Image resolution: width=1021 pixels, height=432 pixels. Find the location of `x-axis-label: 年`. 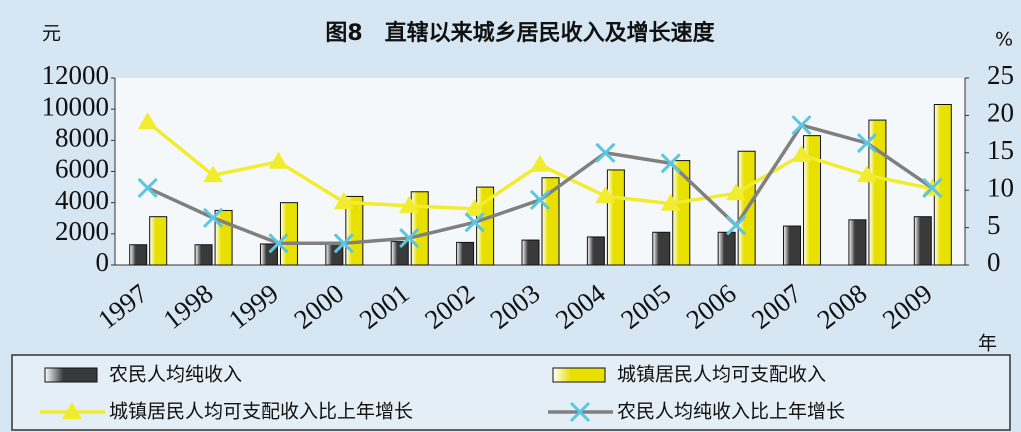

x-axis-label: 年 is located at coordinates (987, 344).